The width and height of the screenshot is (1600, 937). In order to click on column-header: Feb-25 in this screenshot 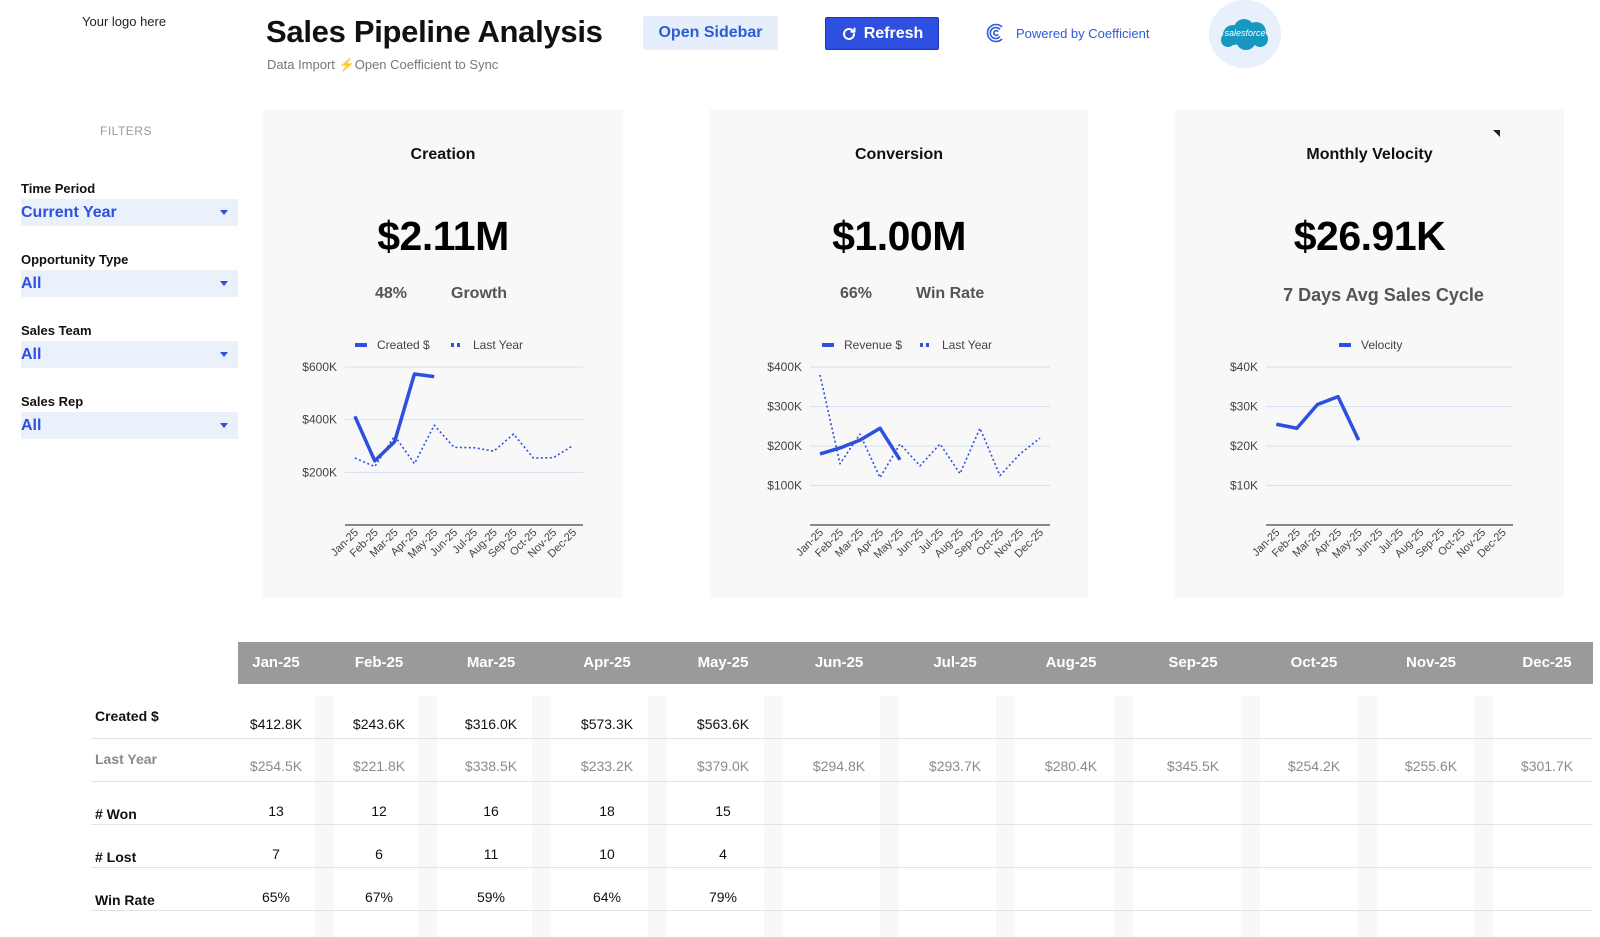, I will do `click(379, 662)`.